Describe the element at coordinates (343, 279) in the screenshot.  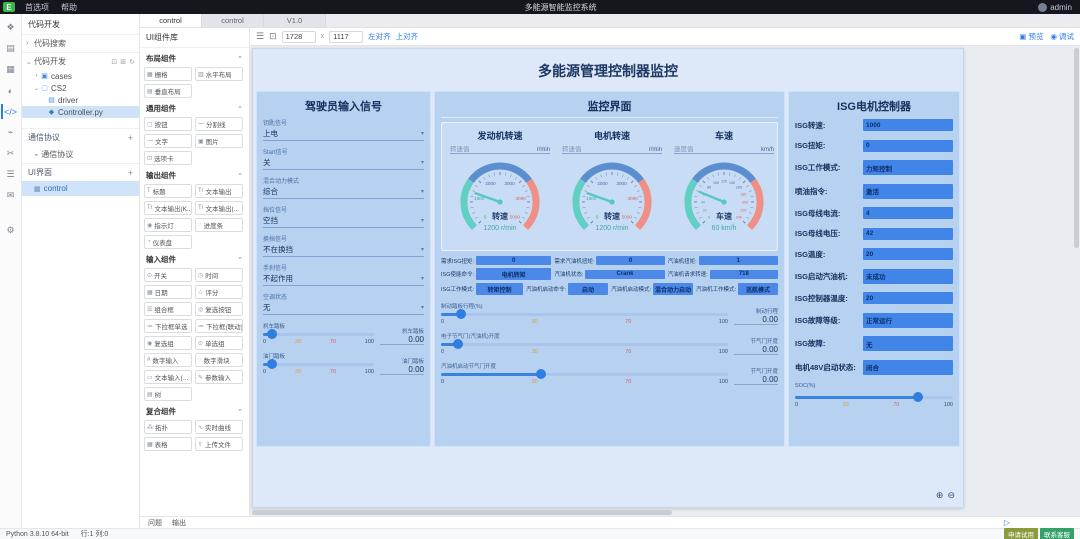
I see `select-value: 不起作用 ▾` at that location.